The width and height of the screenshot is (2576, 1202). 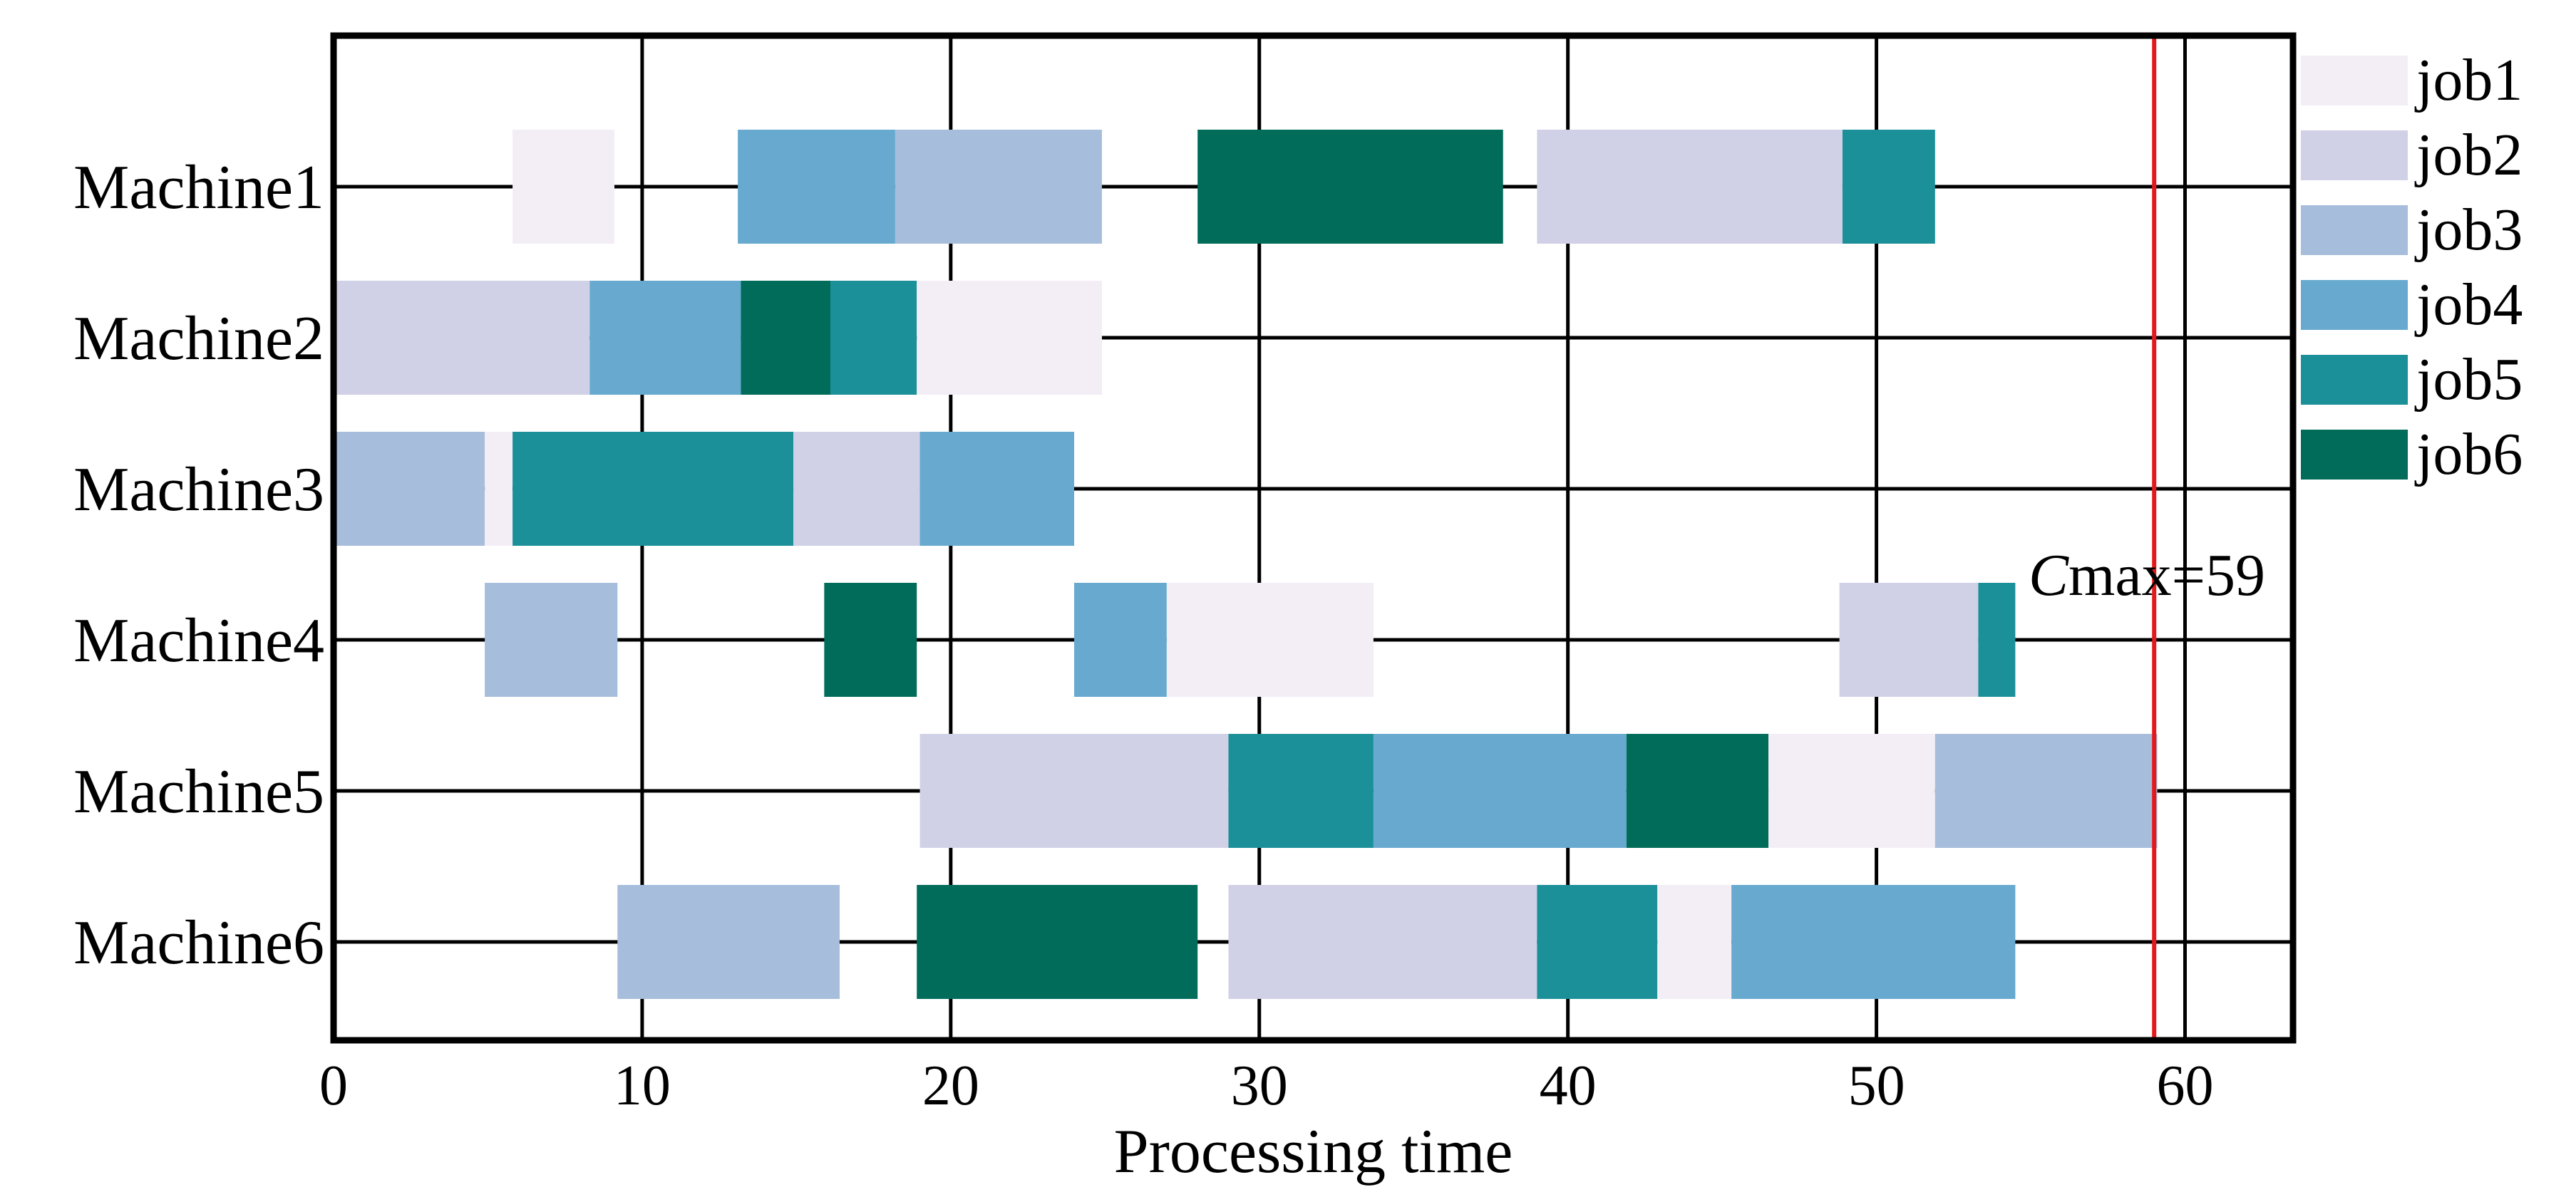 What do you see at coordinates (1909, 640) in the screenshot?
I see `task-bar-machine4-job2` at bounding box center [1909, 640].